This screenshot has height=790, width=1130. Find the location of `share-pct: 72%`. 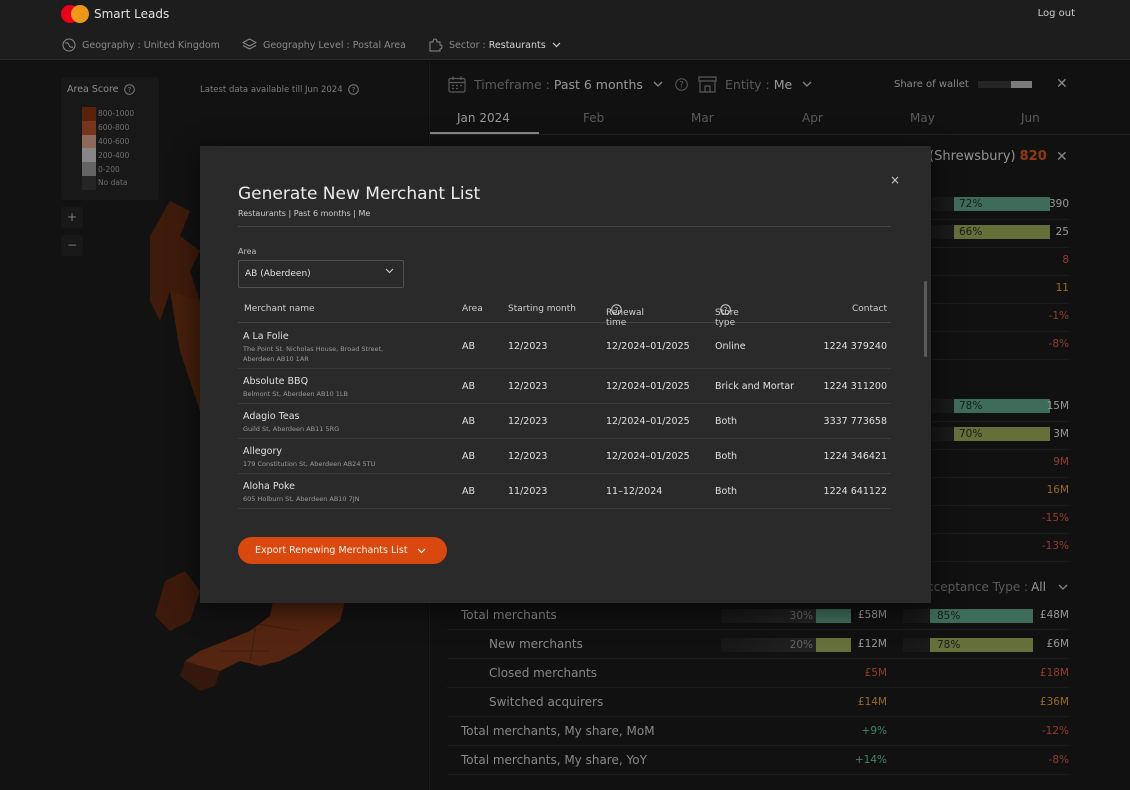

share-pct: 72% is located at coordinates (971, 204).